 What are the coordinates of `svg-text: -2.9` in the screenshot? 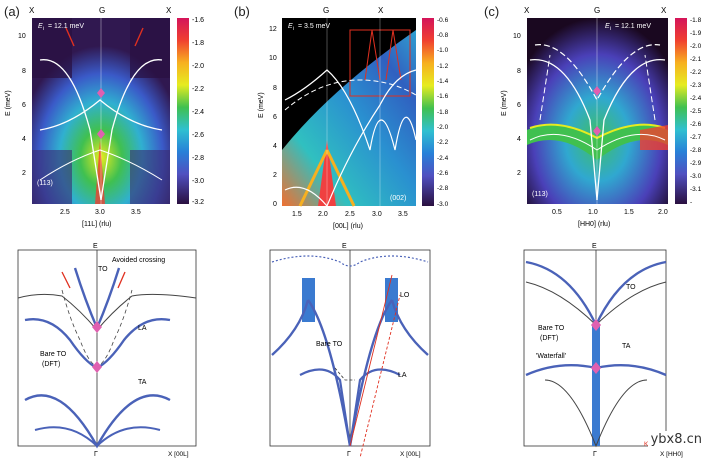 It's located at (696, 163).